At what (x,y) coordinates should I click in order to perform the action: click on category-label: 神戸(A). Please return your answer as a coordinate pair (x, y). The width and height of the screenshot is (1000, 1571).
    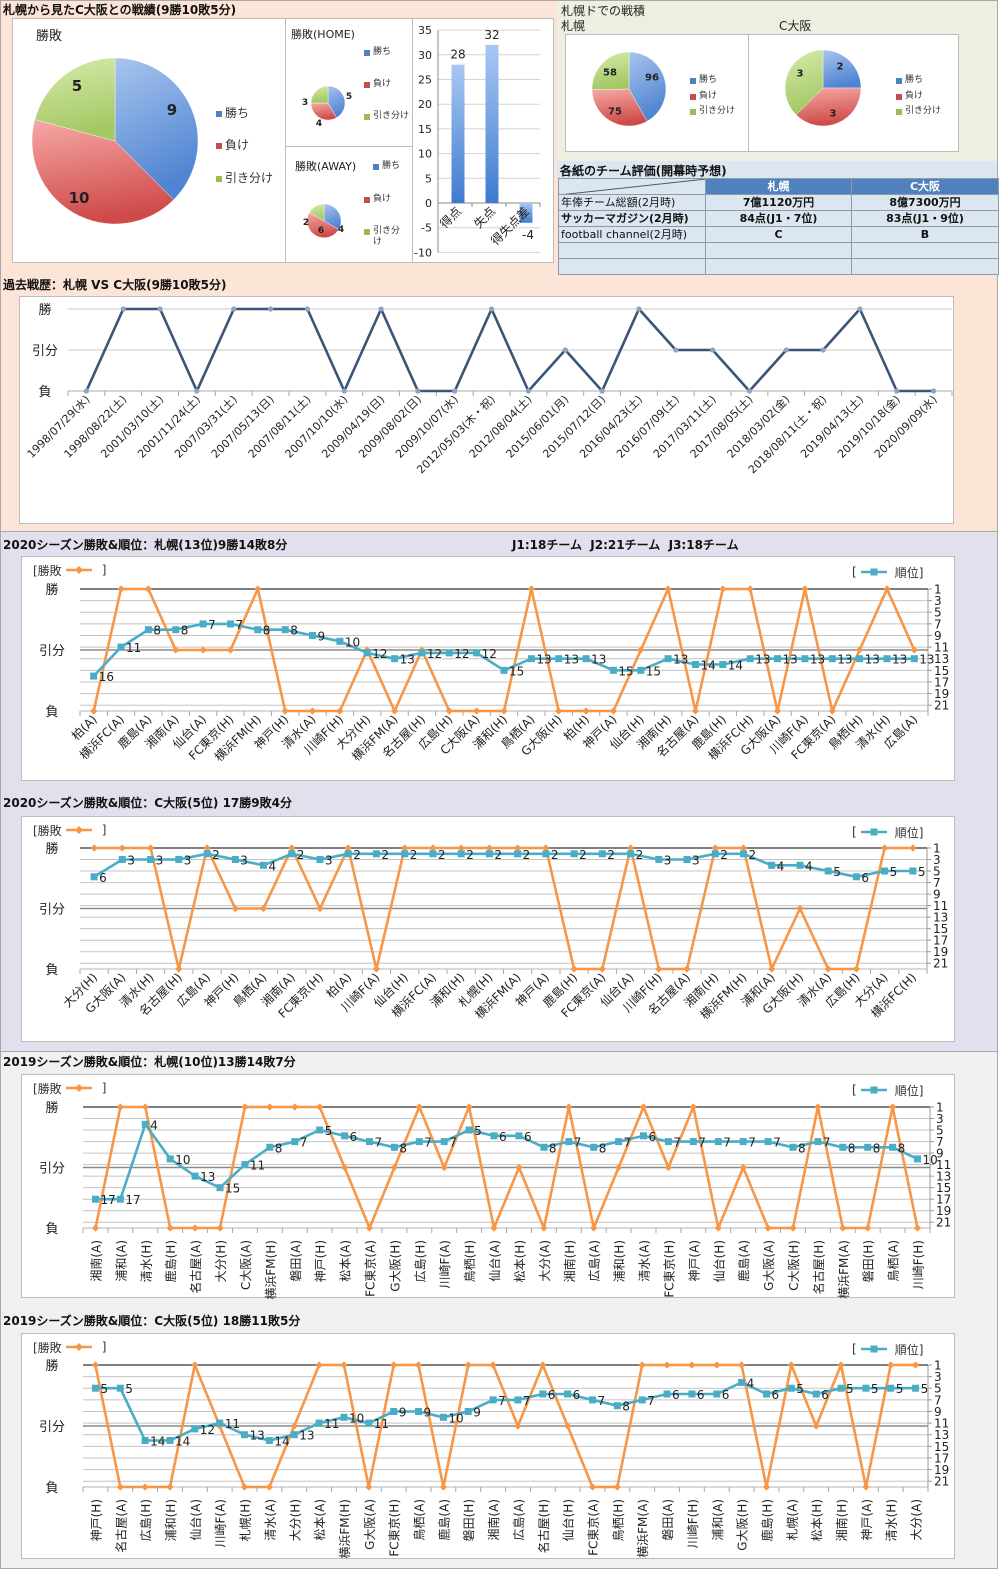
    Looking at the image, I should click on (867, 1520).